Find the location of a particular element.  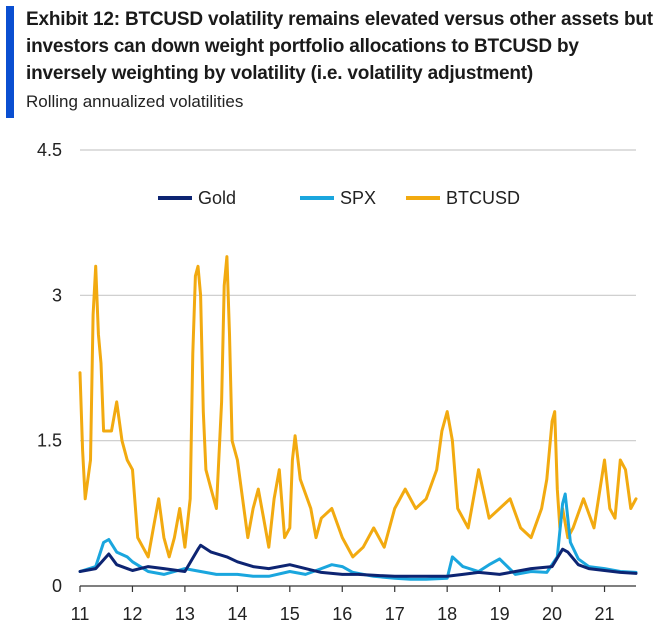

y-tick-label: 1.5 is located at coordinates (49, 441).